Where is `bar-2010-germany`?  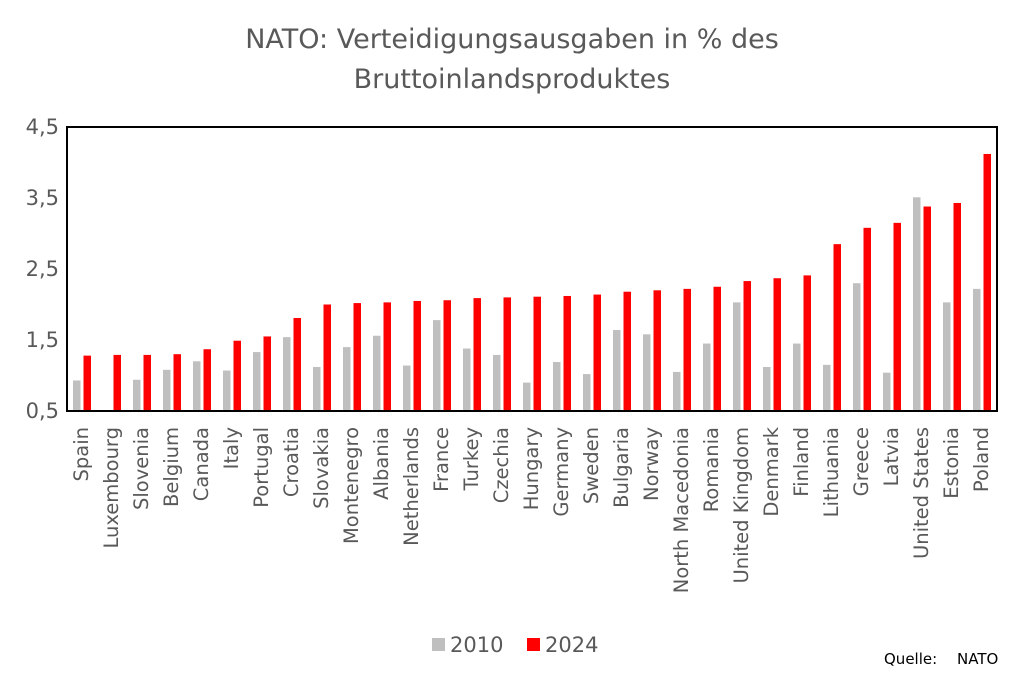
bar-2010-germany is located at coordinates (557, 386).